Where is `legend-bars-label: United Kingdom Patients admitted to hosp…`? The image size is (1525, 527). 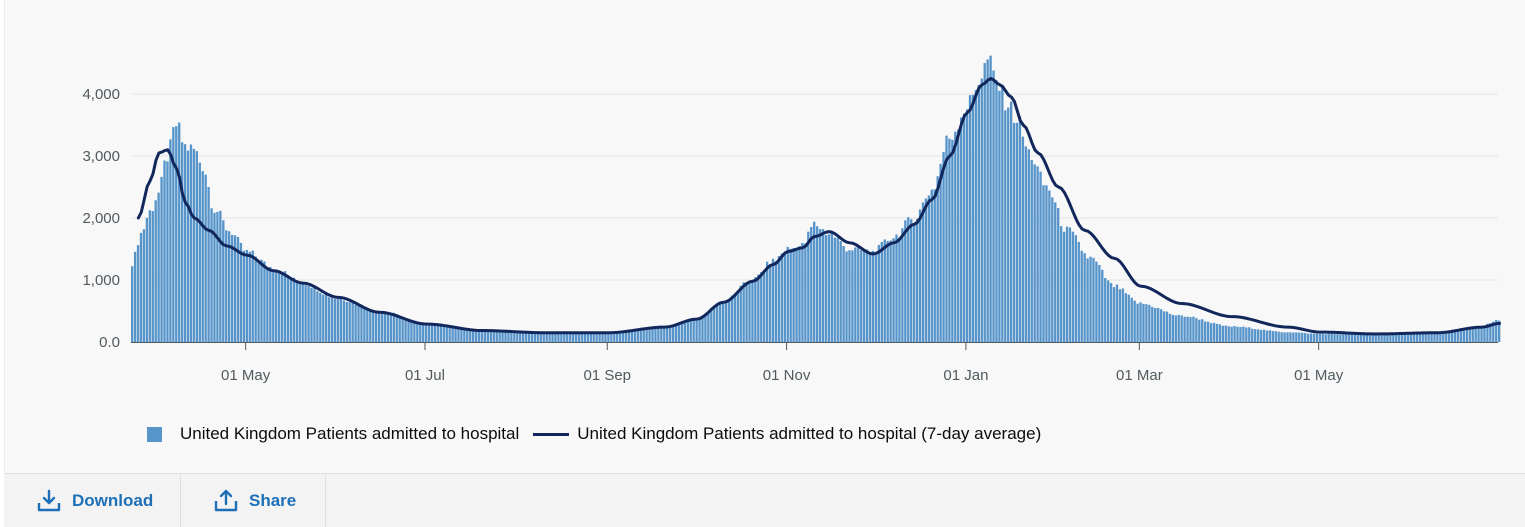 legend-bars-label: United Kingdom Patients admitted to hosp… is located at coordinates (350, 433).